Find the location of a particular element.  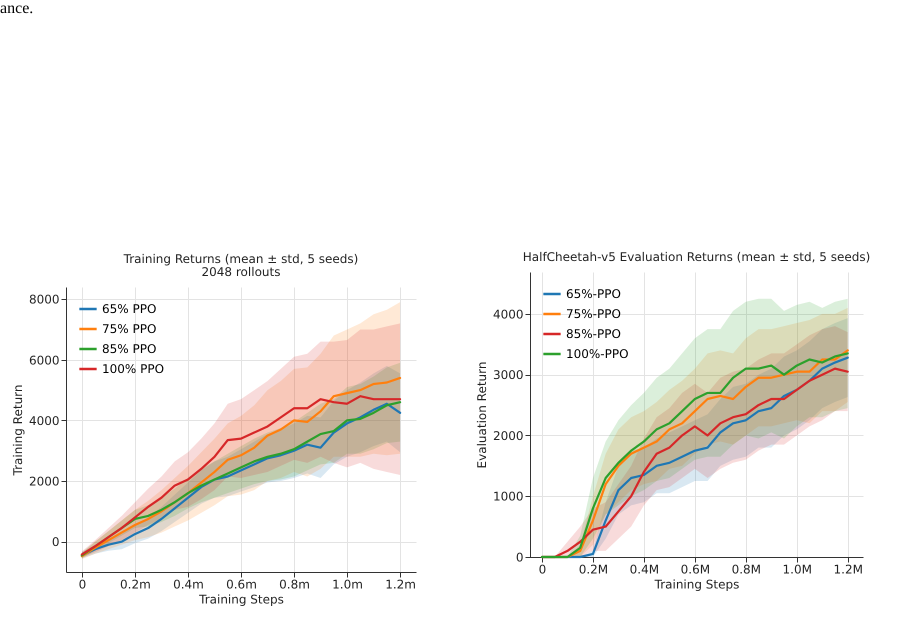

x-tick-label: 0.8m is located at coordinates (294, 585).